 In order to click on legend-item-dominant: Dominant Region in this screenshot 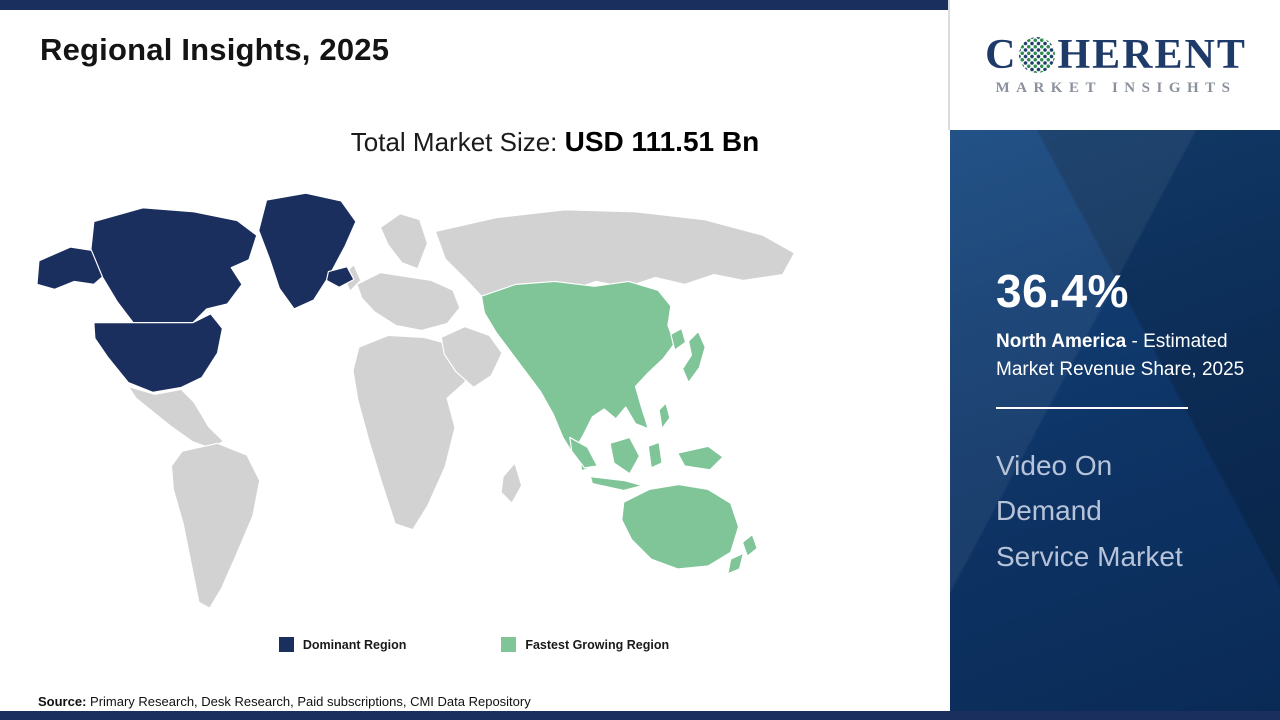, I will do `click(342, 644)`.